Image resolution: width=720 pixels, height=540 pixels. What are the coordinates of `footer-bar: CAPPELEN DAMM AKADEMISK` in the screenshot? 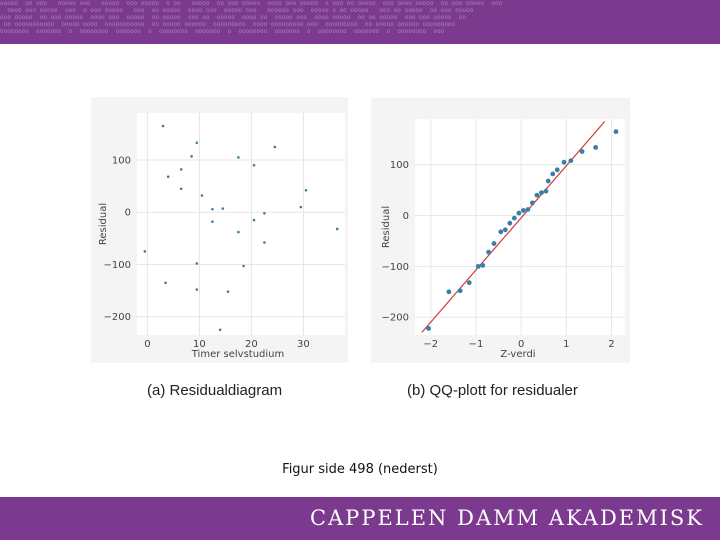 It's located at (360, 518).